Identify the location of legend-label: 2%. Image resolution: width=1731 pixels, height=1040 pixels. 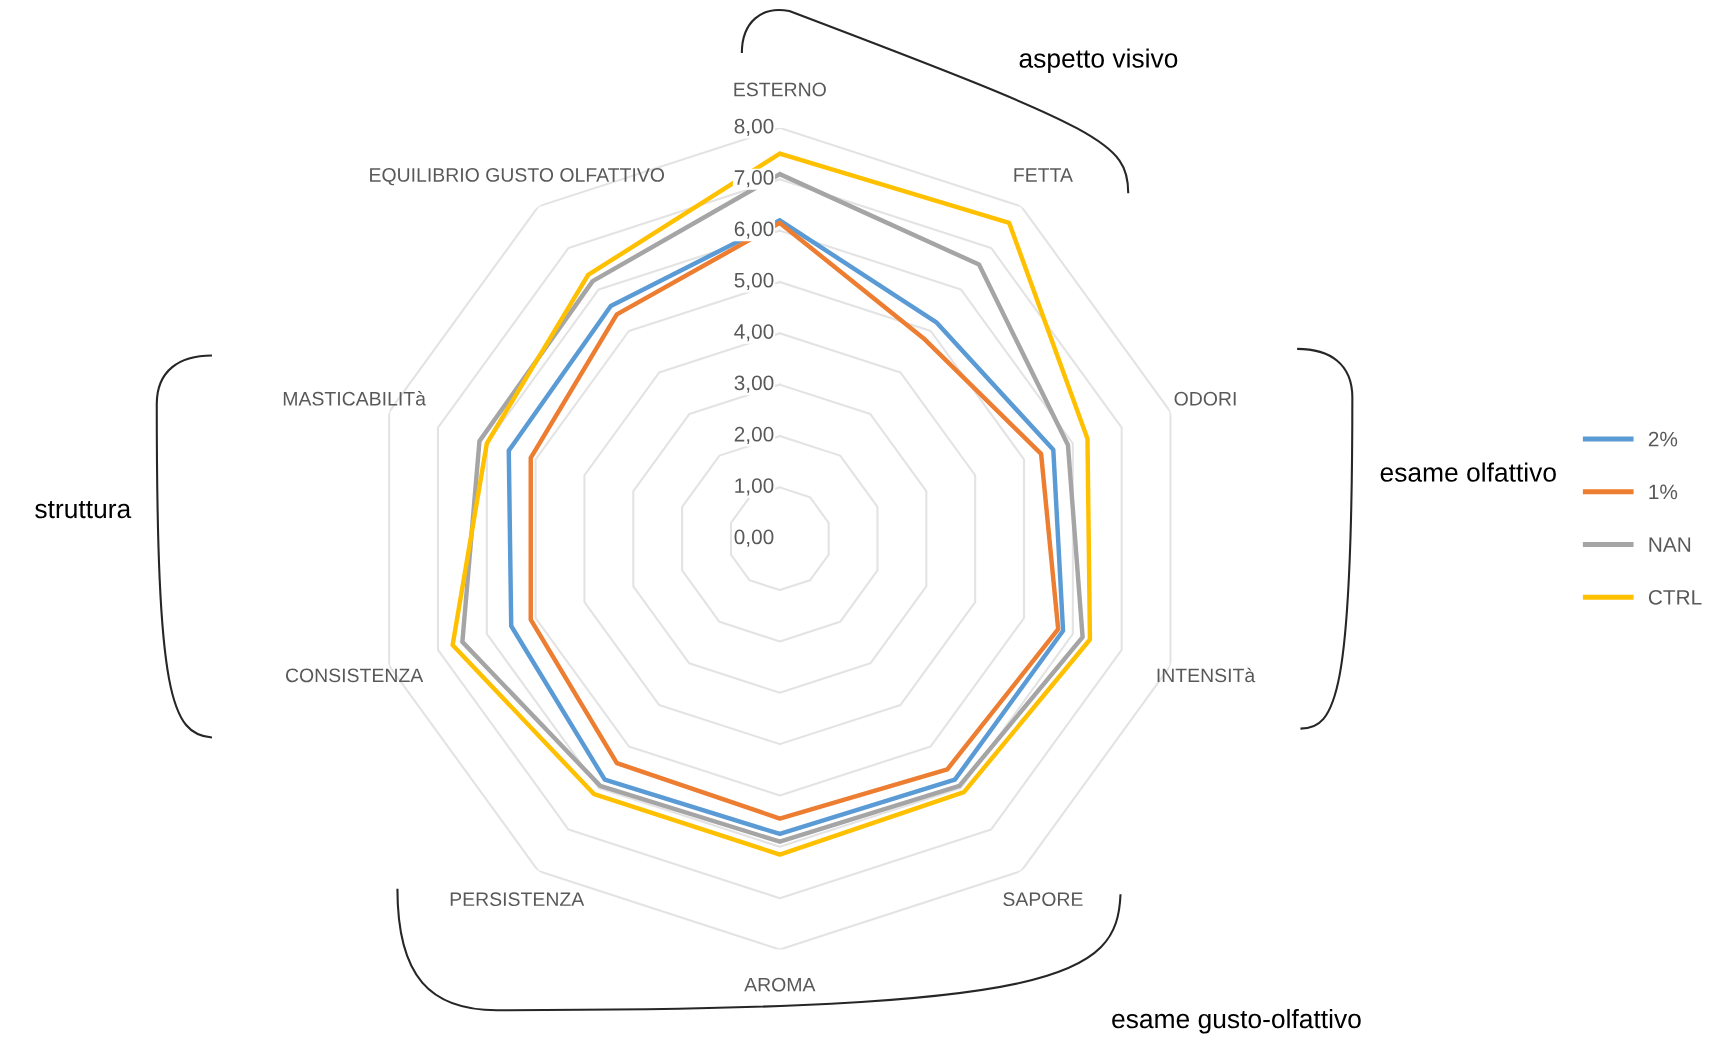
(1663, 439).